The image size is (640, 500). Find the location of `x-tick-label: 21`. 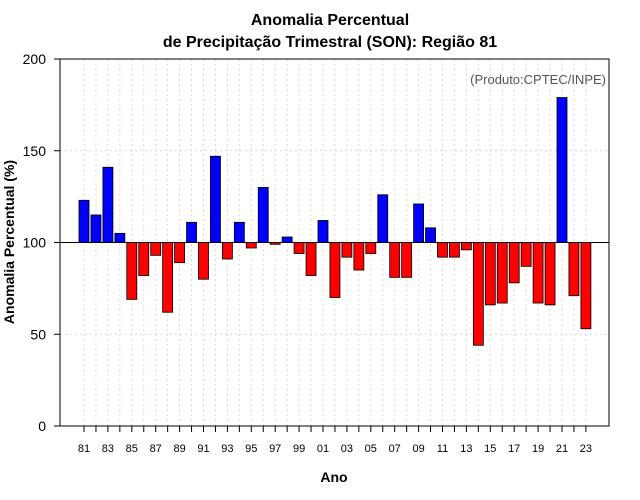

x-tick-label: 21 is located at coordinates (562, 449).